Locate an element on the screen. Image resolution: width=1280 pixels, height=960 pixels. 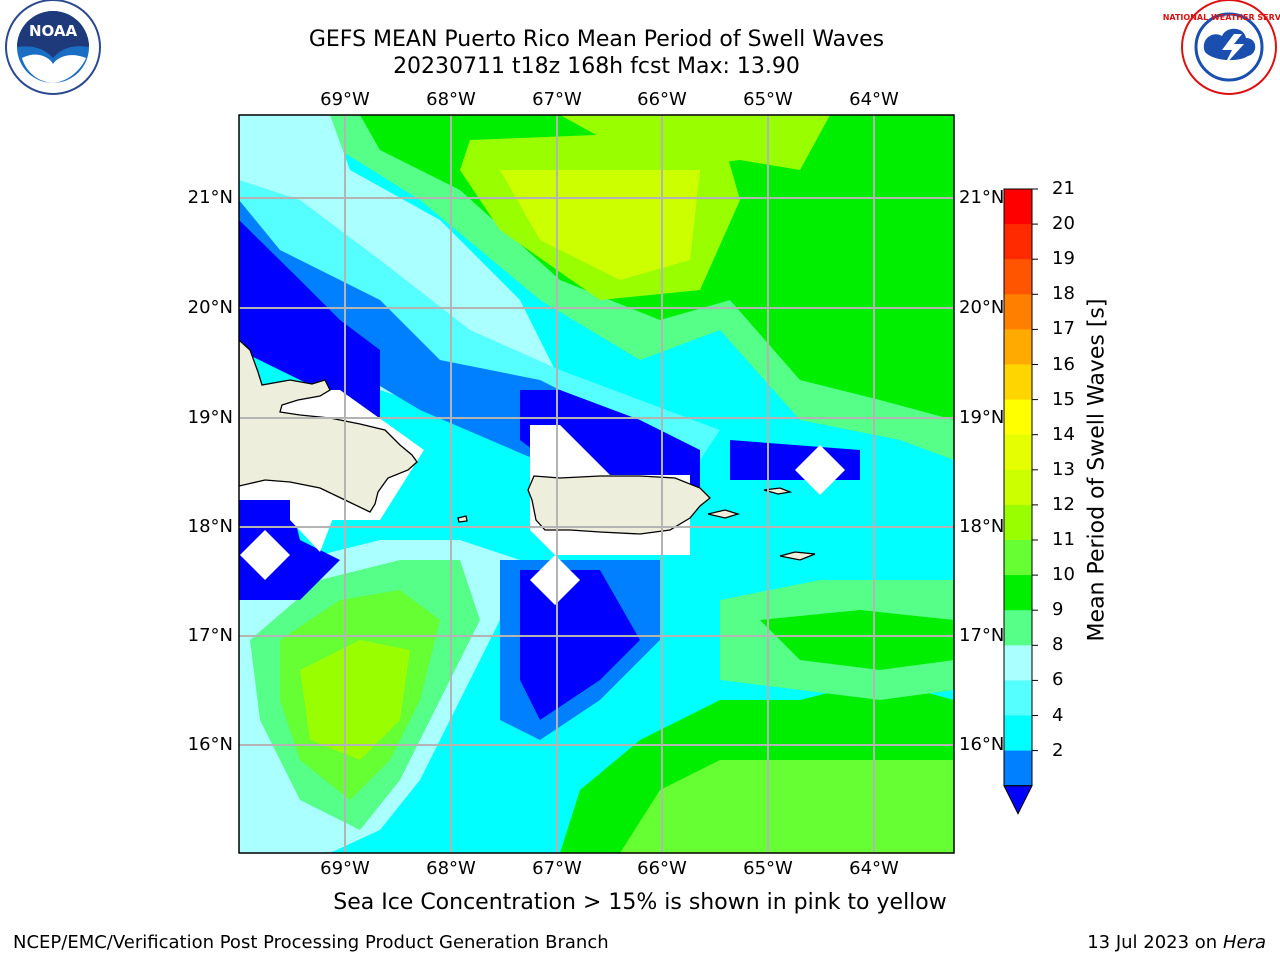
noaa-logo-text: NOAA is located at coordinates (53, 31).